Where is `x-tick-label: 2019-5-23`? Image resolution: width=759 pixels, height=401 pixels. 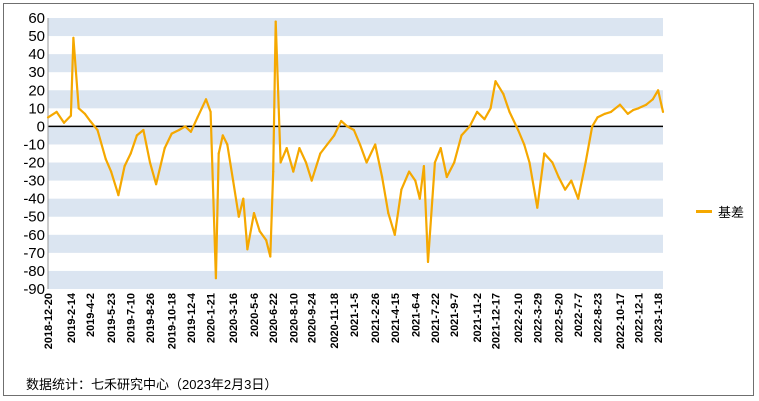
x-tick-label: 2019-5-23 is located at coordinates (112, 318).